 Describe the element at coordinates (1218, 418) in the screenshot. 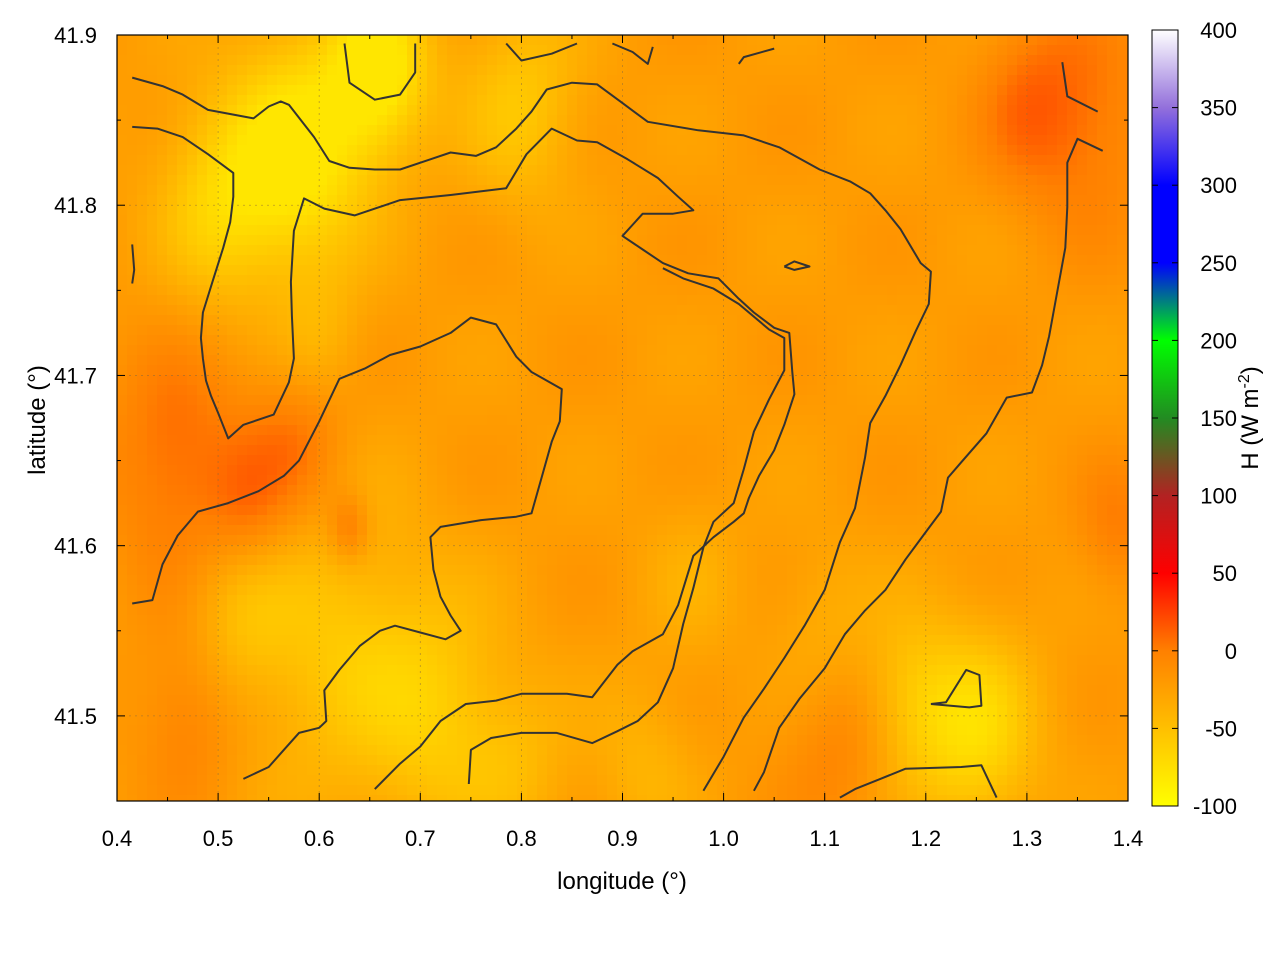

I see `colorbar-tick-label: 150` at that location.